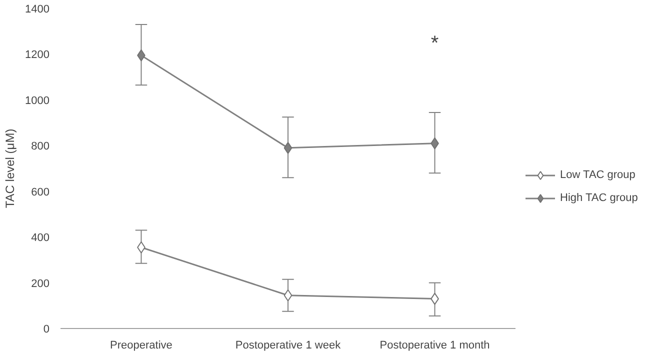 This screenshot has width=669, height=364. I want to click on legend-label: High TAC group, so click(599, 198).